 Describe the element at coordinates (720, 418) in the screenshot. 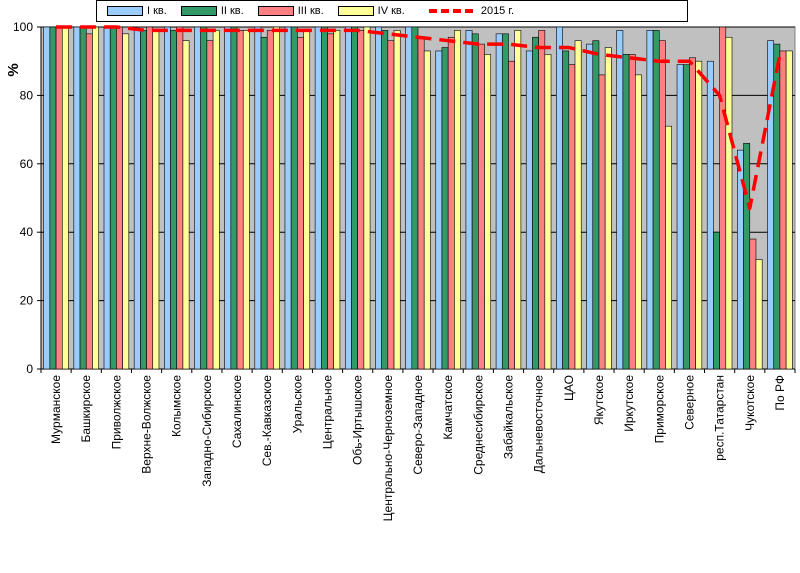

I see `x-tick-label: респ.Татарстан` at that location.